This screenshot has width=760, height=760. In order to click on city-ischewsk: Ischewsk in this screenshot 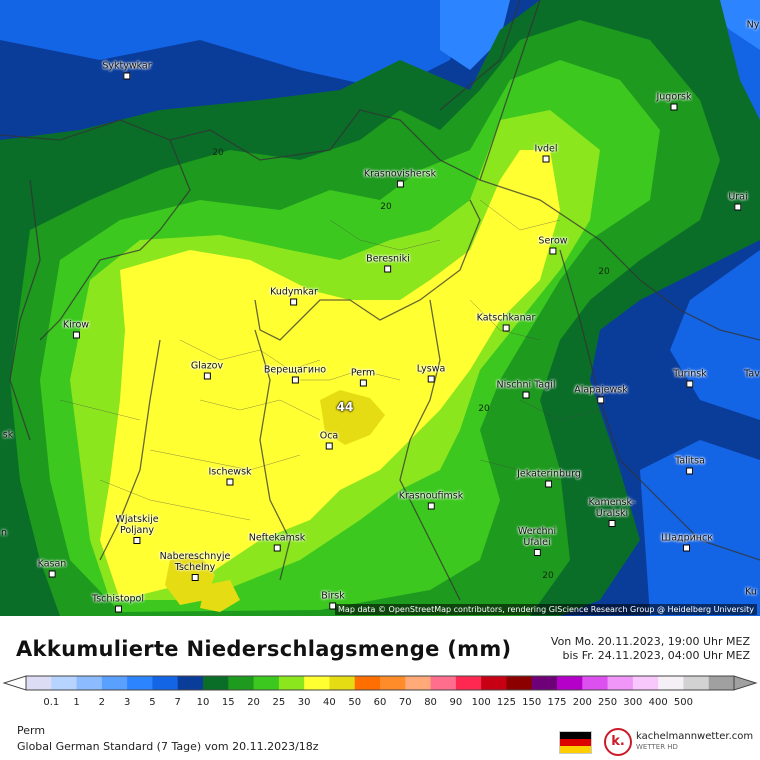, I will do `click(230, 476)`.